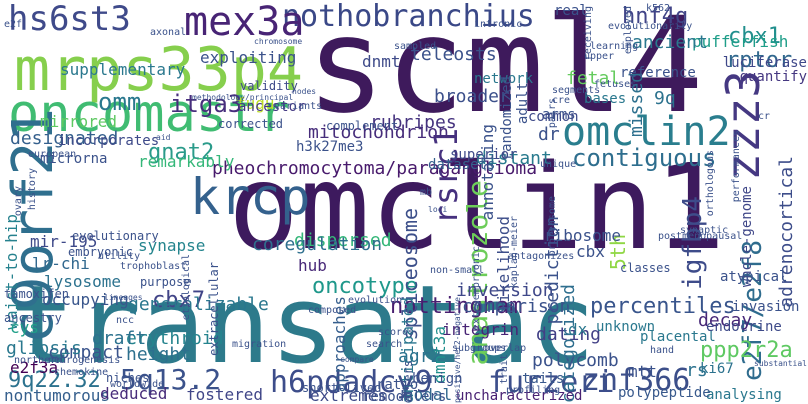 This screenshot has width=808, height=404. Describe the element at coordinates (664, 393) in the screenshot. I see `cloud-word: polypeptide` at that location.